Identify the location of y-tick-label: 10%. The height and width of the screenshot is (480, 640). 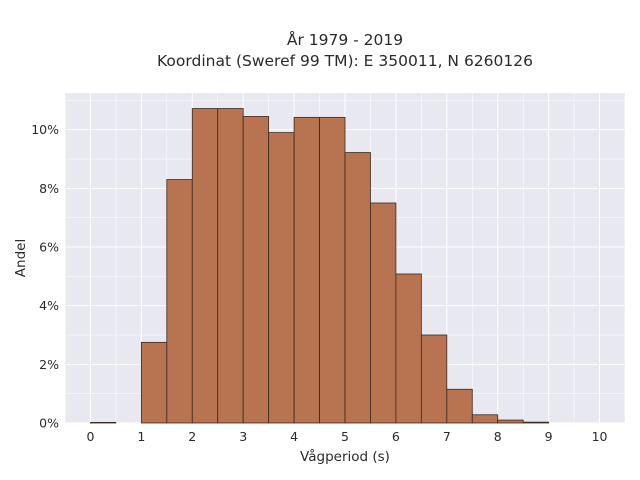
(45, 129).